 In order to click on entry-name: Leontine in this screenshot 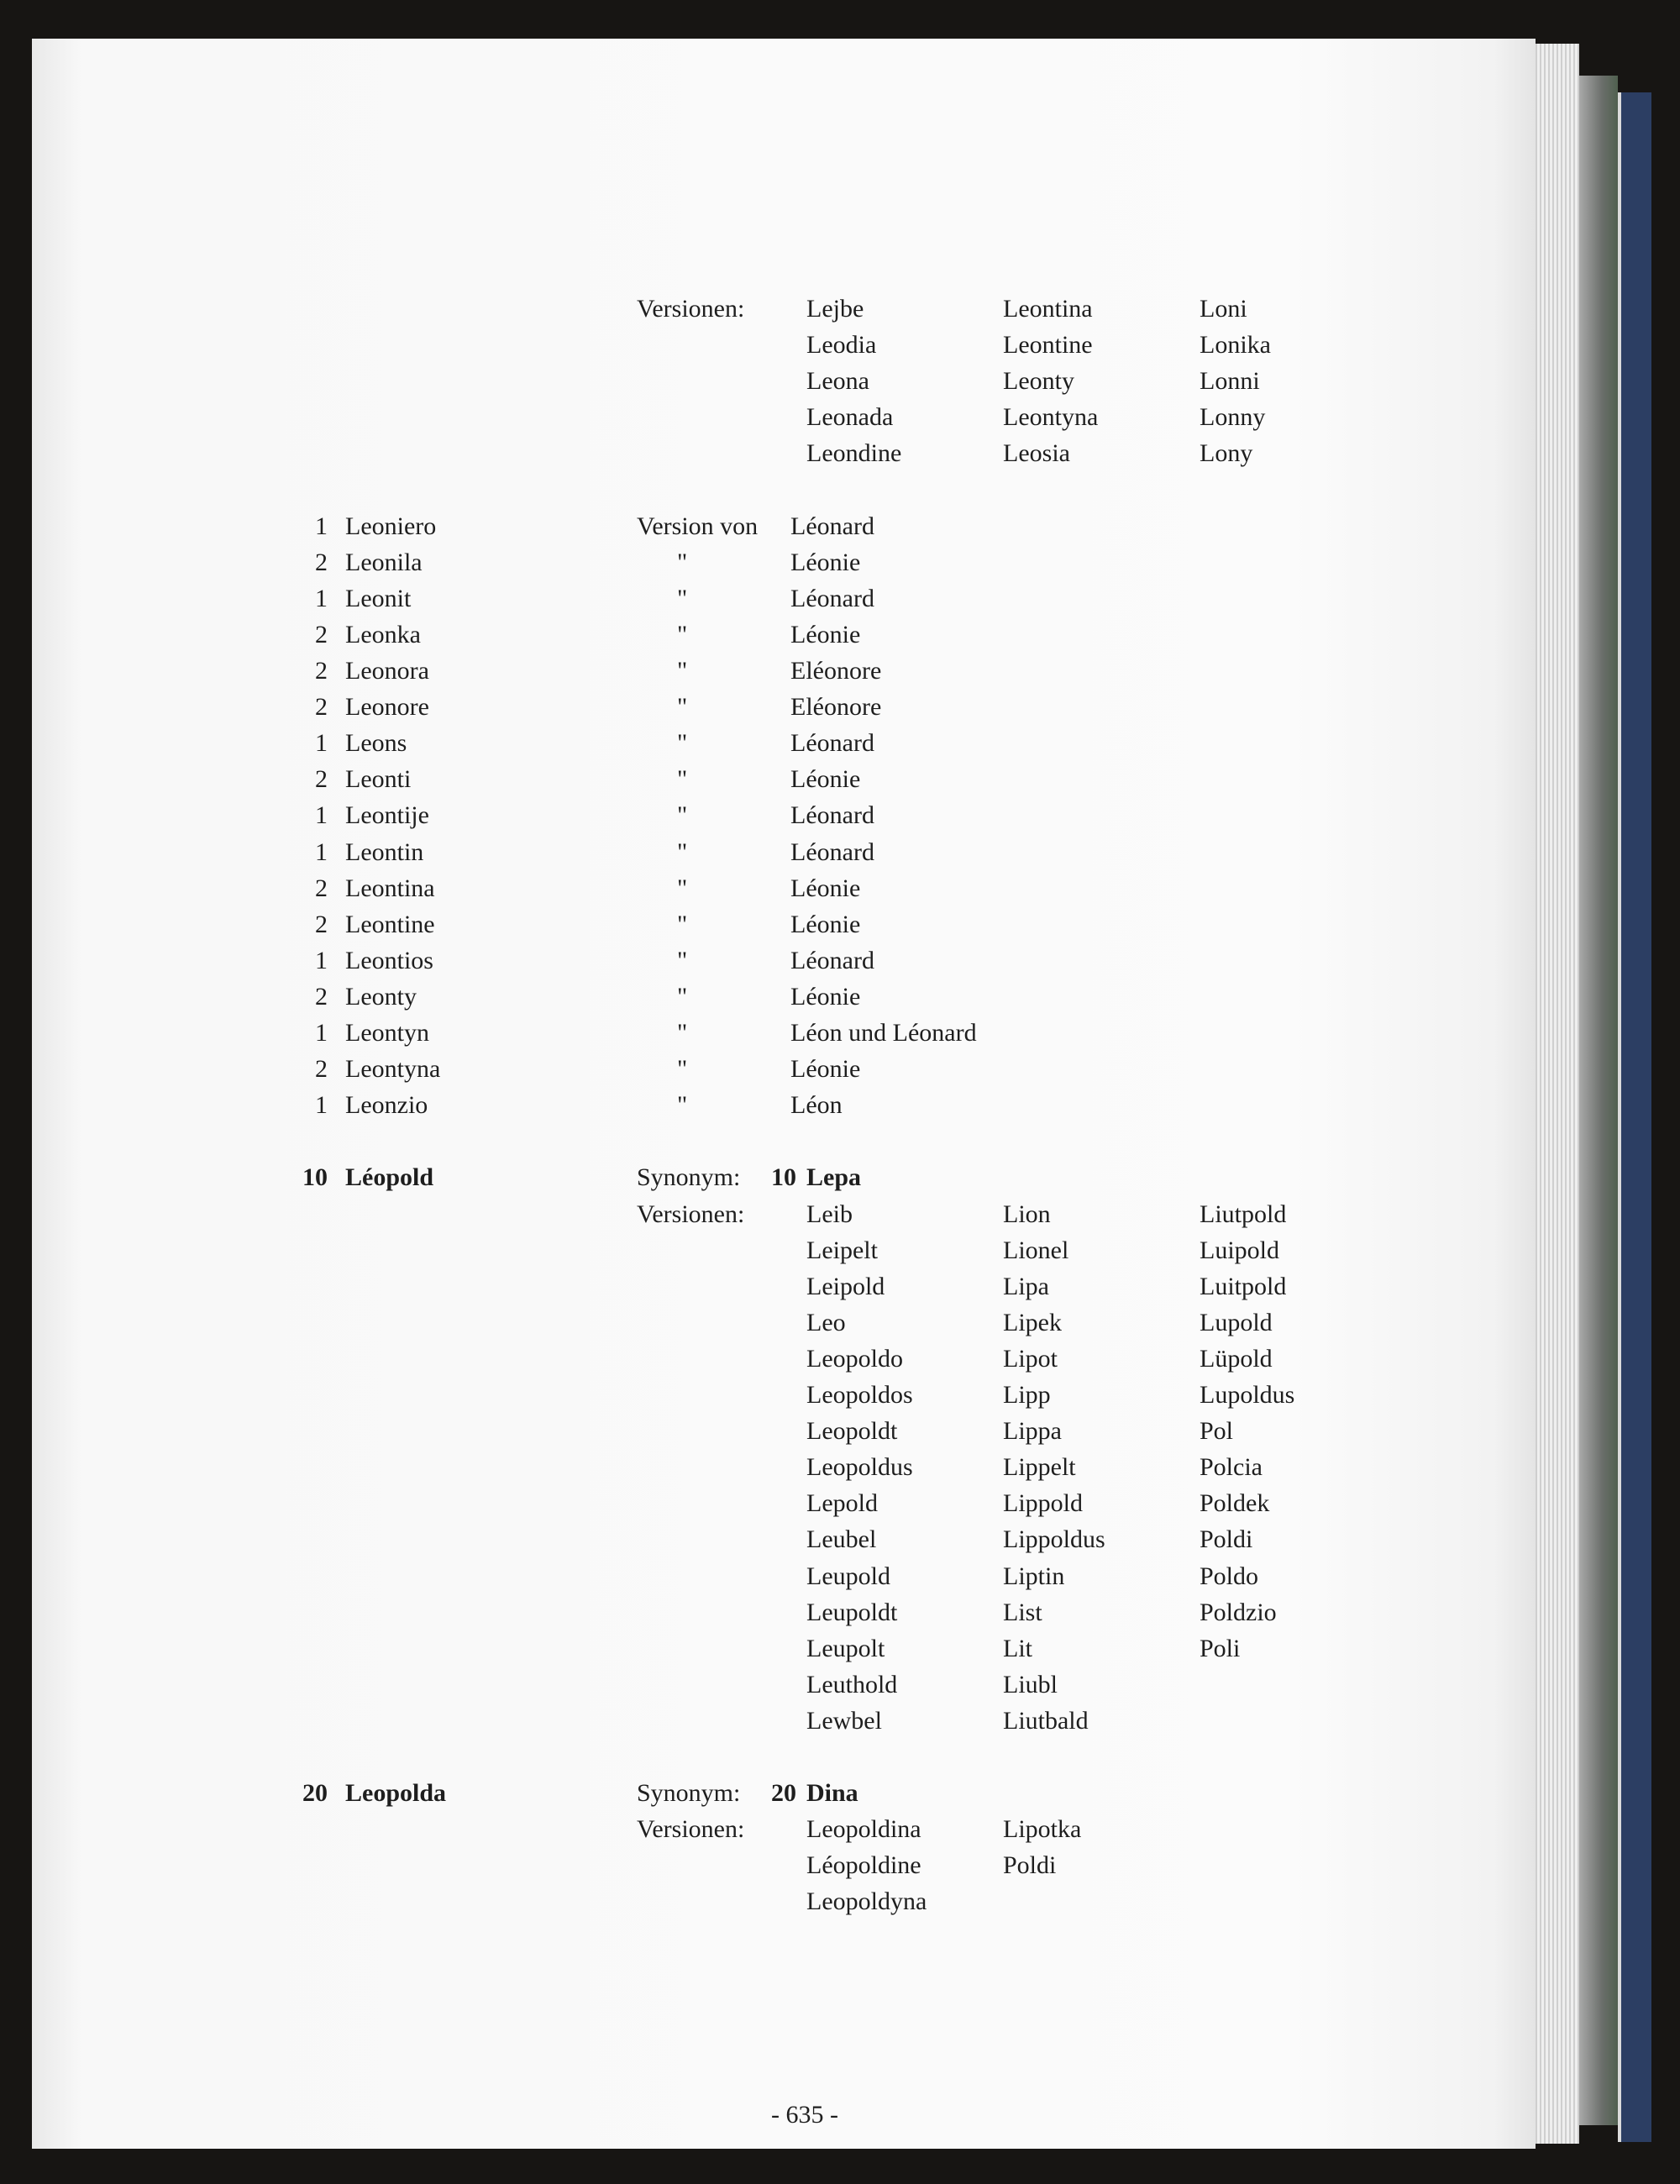, I will do `click(390, 924)`.